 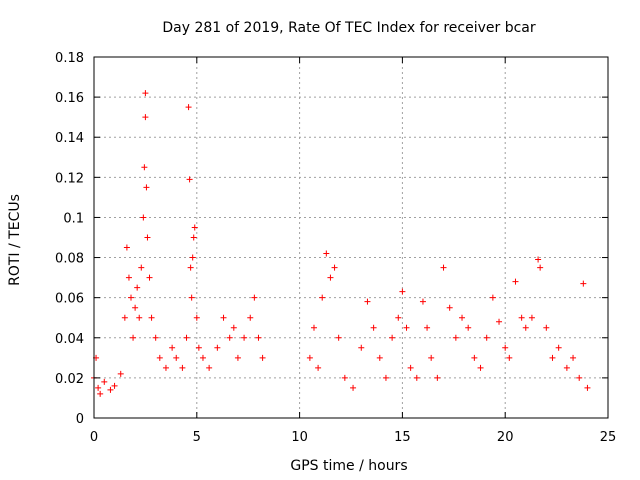 I want to click on x-tick-label: 15, so click(x=402, y=437).